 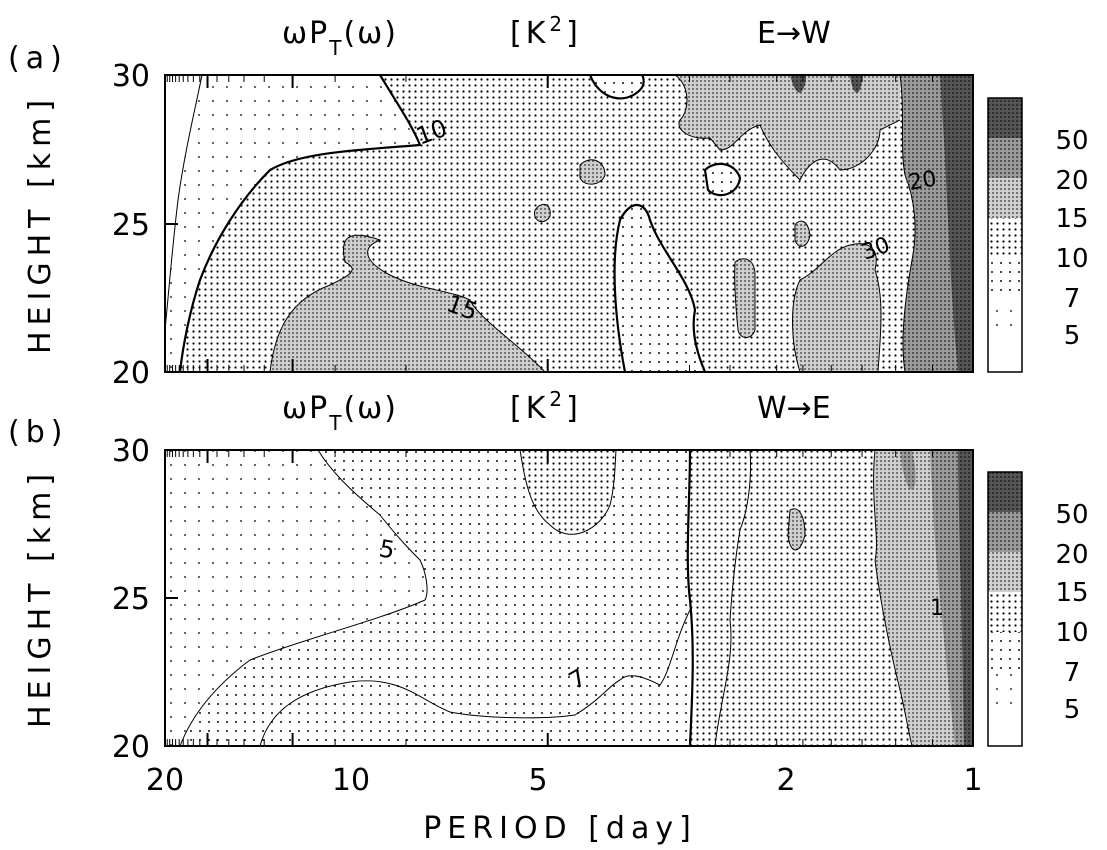 I want to click on panel-a-legend-frame, so click(x=1005, y=235).